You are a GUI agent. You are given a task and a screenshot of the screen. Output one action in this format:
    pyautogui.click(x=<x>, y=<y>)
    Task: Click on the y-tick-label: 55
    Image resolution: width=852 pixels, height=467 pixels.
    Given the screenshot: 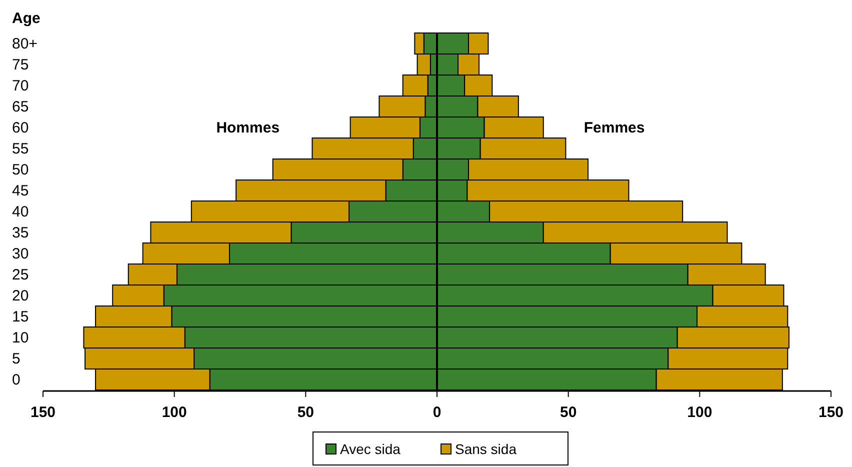 What is the action you would take?
    pyautogui.click(x=20, y=149)
    